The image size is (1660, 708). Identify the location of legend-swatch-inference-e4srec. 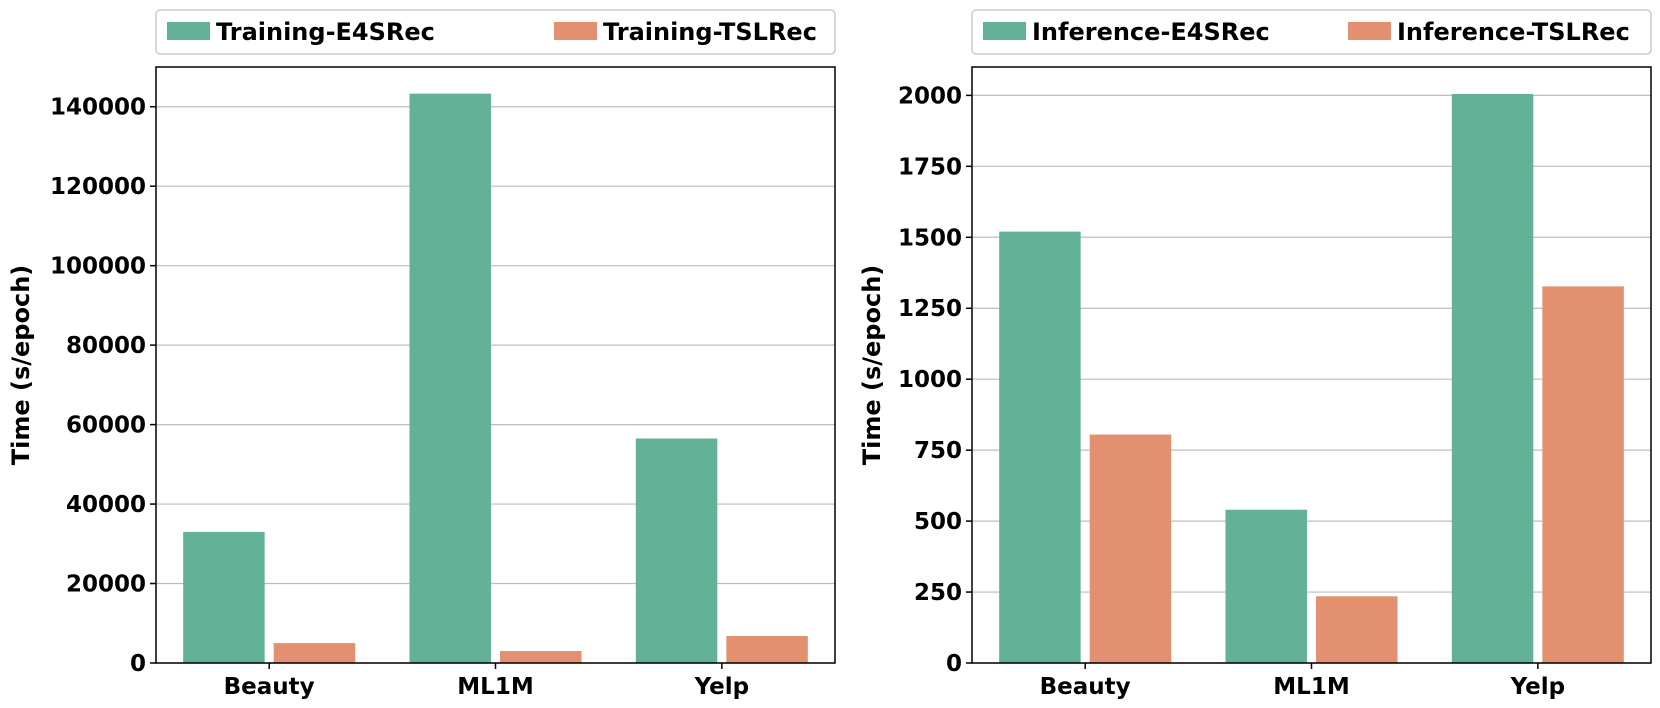
(1004, 31).